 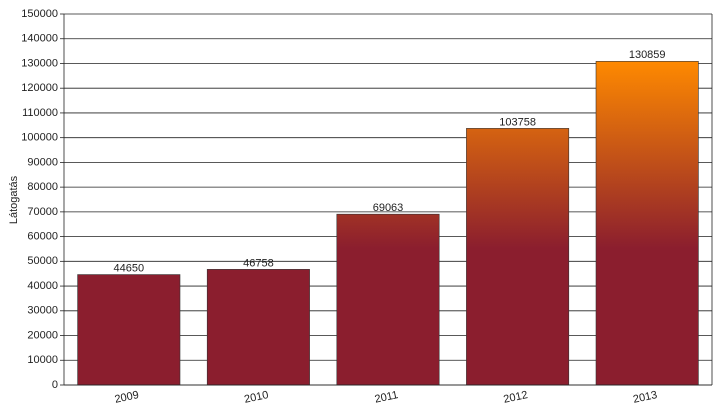 What do you see at coordinates (14, 199) in the screenshot?
I see `y-axis-label: Látogatás` at bounding box center [14, 199].